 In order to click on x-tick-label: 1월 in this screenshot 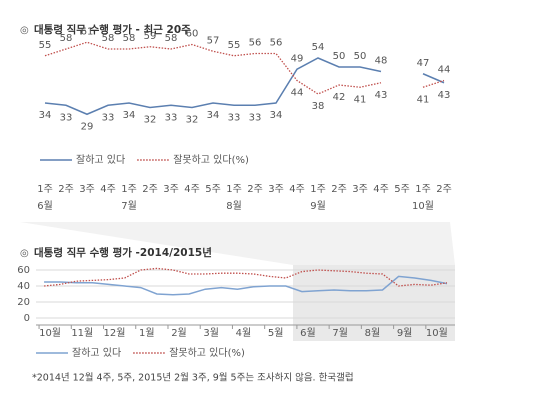, I will do `click(147, 333)`.